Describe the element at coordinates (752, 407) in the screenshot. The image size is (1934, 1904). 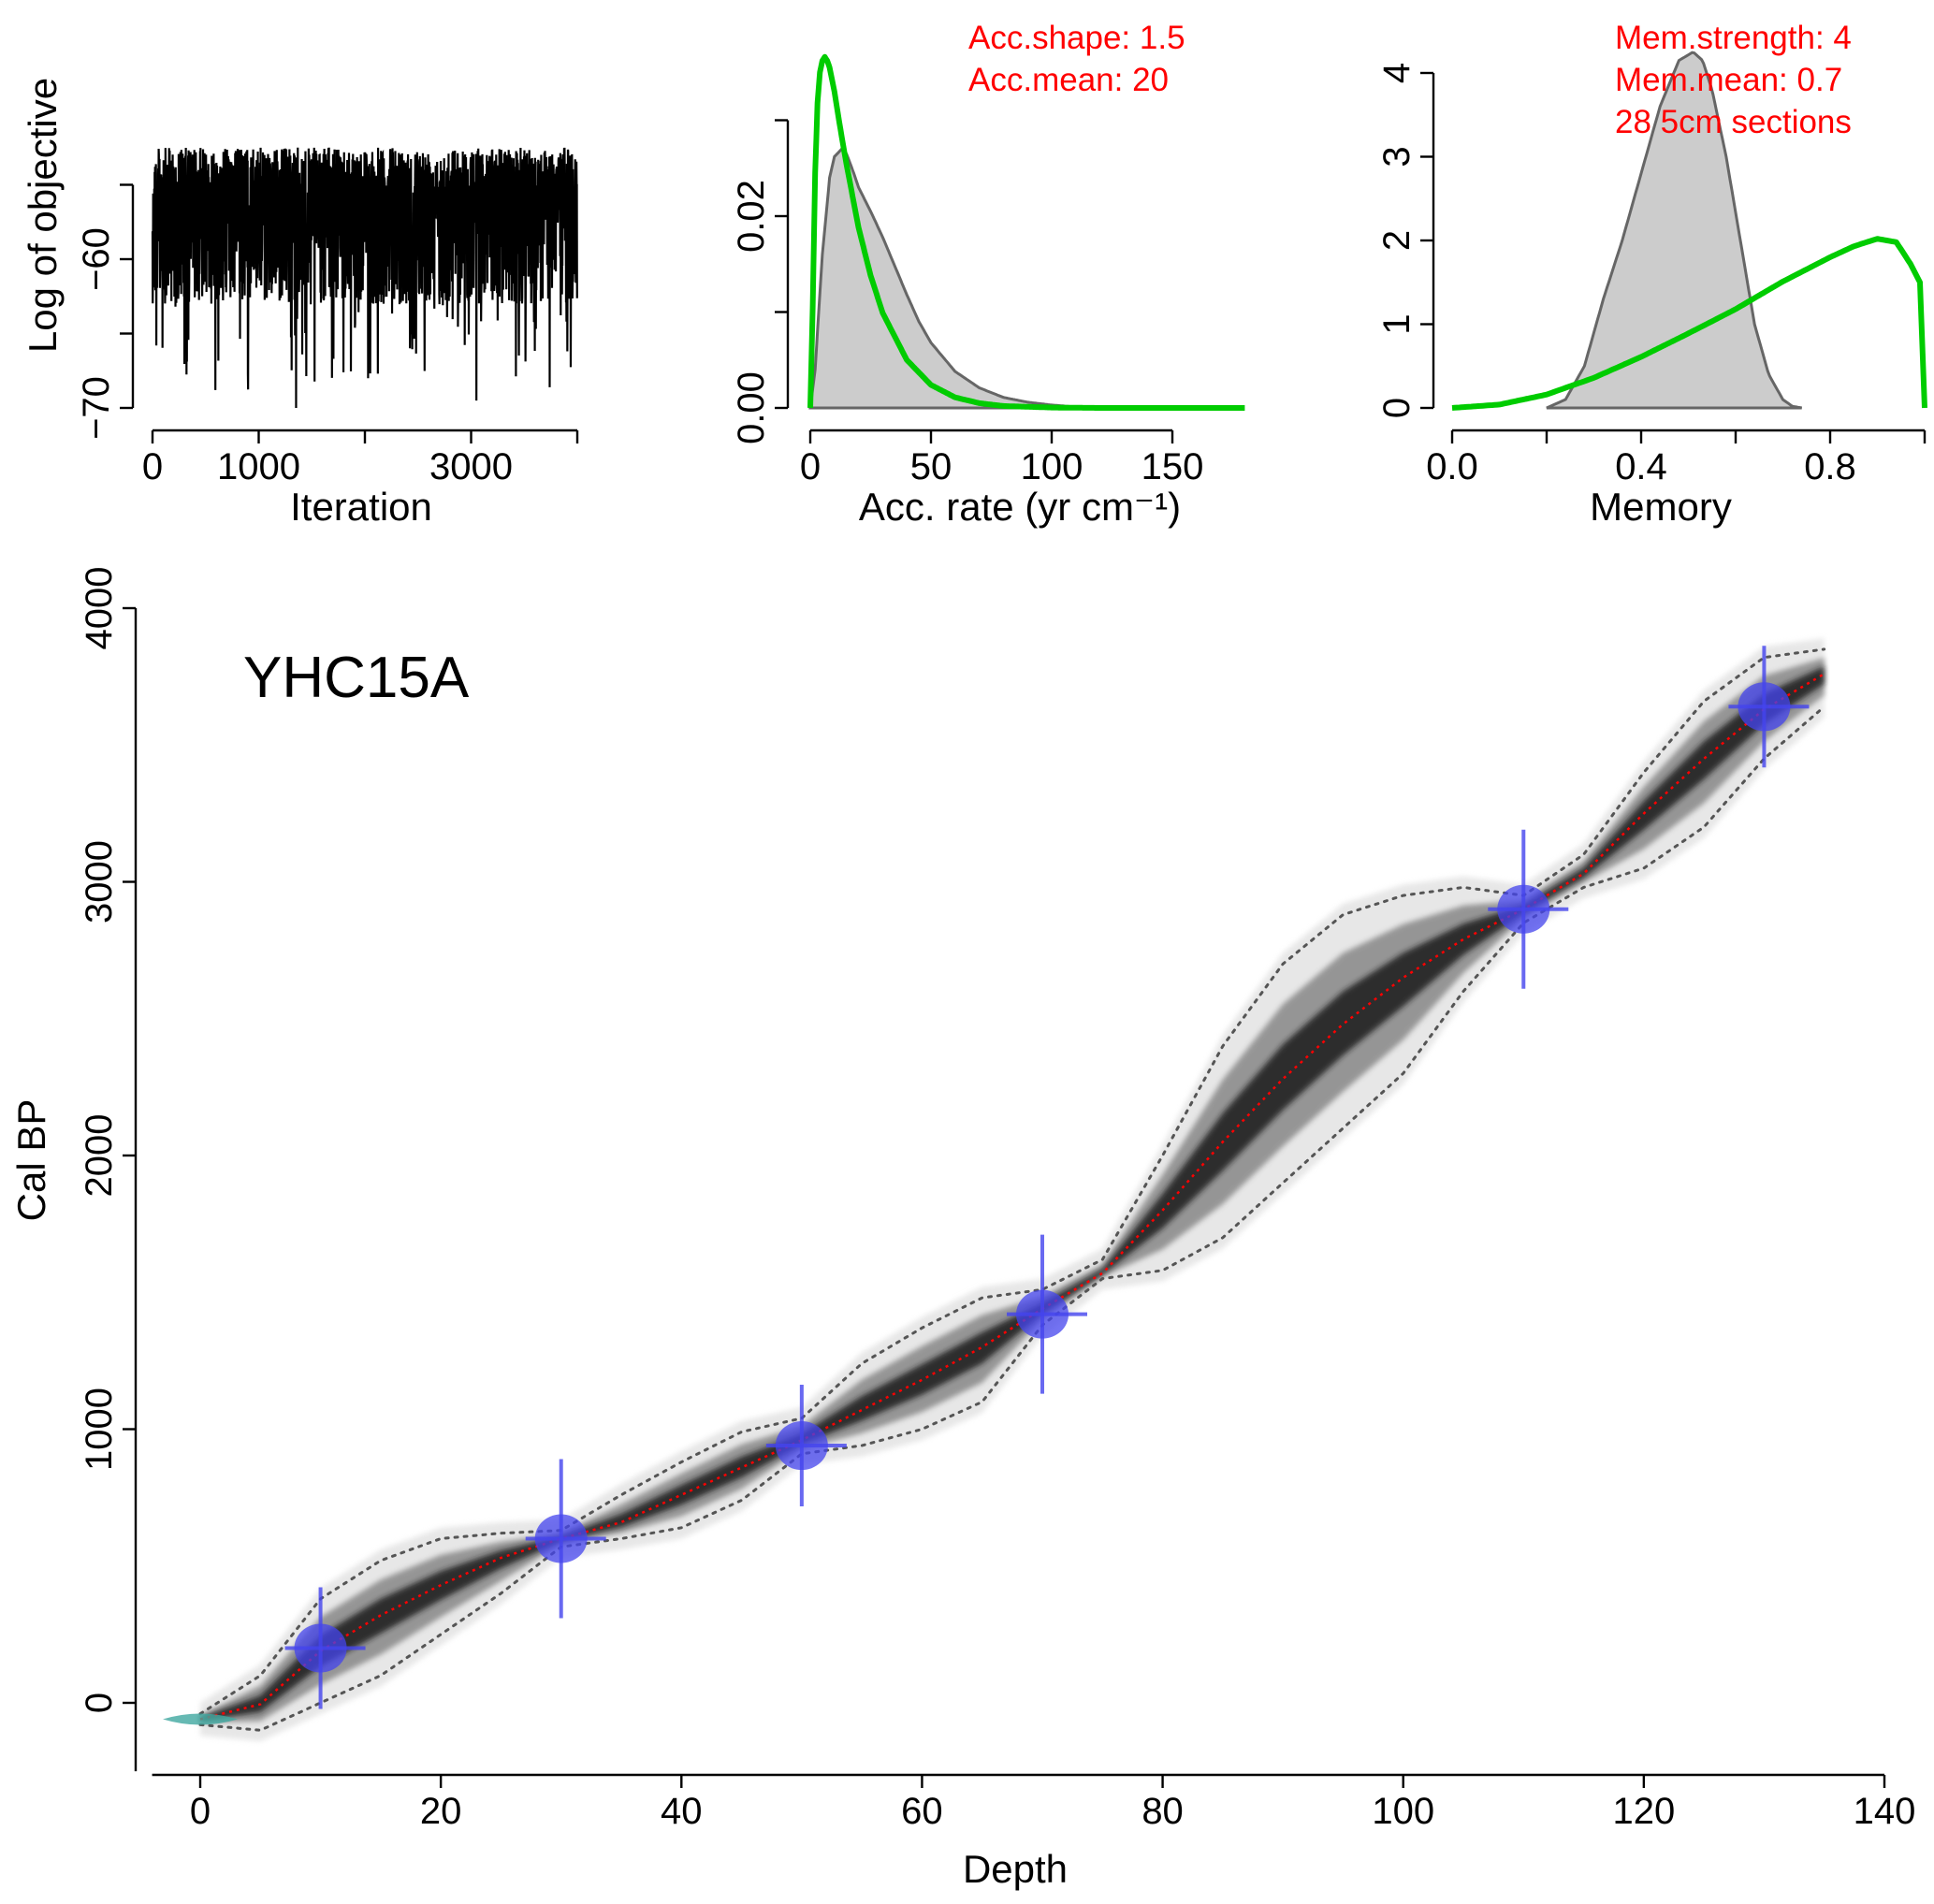
I see `acc-rate-y-tick-label: 0.00` at that location.